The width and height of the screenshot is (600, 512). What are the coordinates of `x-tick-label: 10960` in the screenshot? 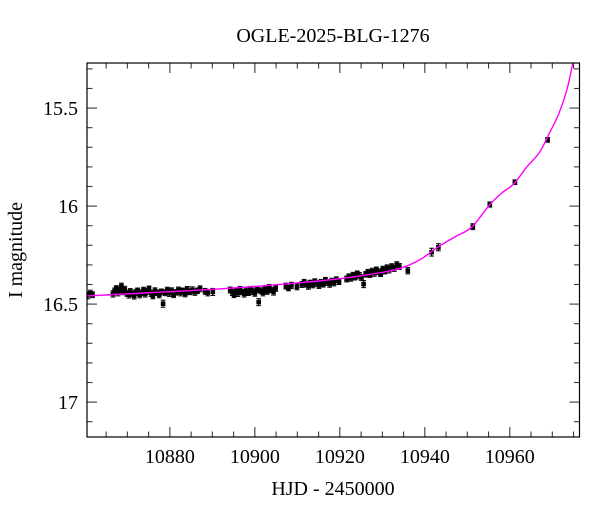 It's located at (510, 457).